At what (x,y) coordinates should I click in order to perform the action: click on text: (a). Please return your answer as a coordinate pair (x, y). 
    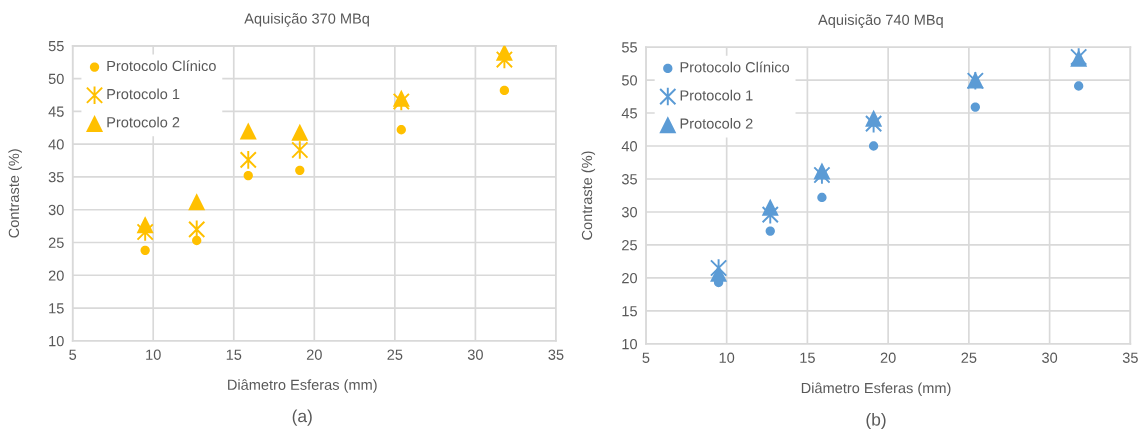
    Looking at the image, I should click on (302, 417).